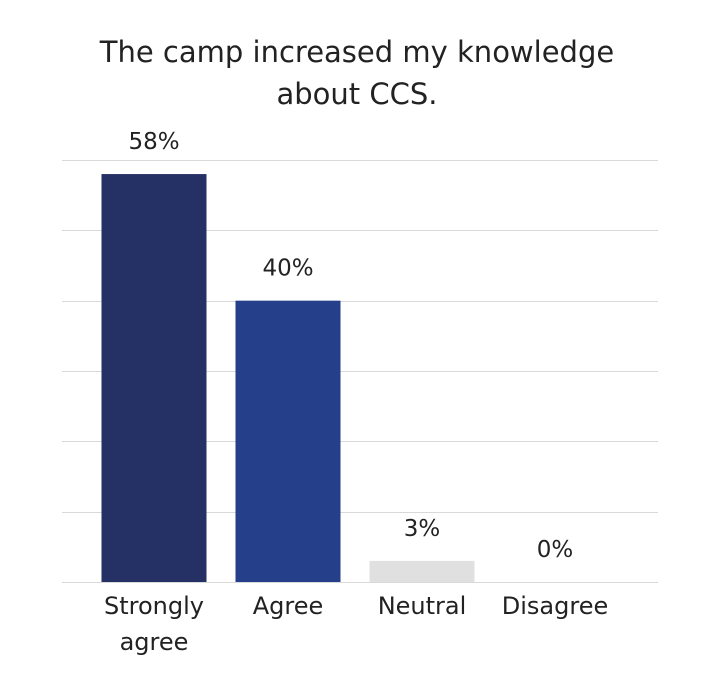 This screenshot has width=721, height=681. I want to click on chart-title-line-1: The camp increased my knowledge, so click(356, 52).